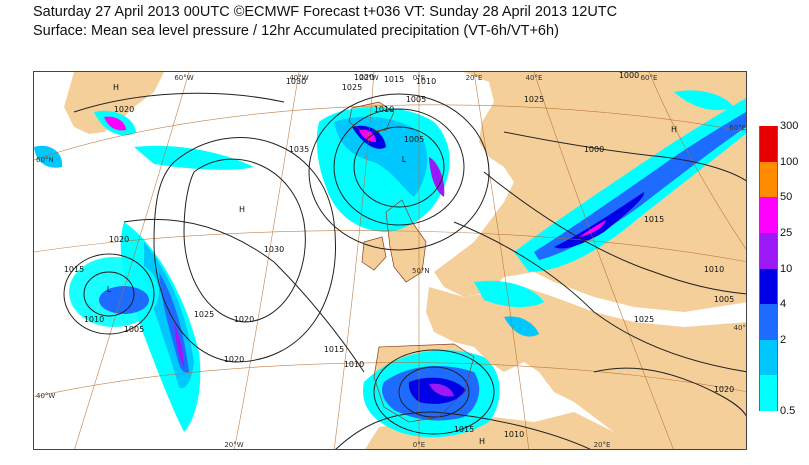 The image size is (809, 465). I want to click on graticule-lon-40w, so click(267, 260).